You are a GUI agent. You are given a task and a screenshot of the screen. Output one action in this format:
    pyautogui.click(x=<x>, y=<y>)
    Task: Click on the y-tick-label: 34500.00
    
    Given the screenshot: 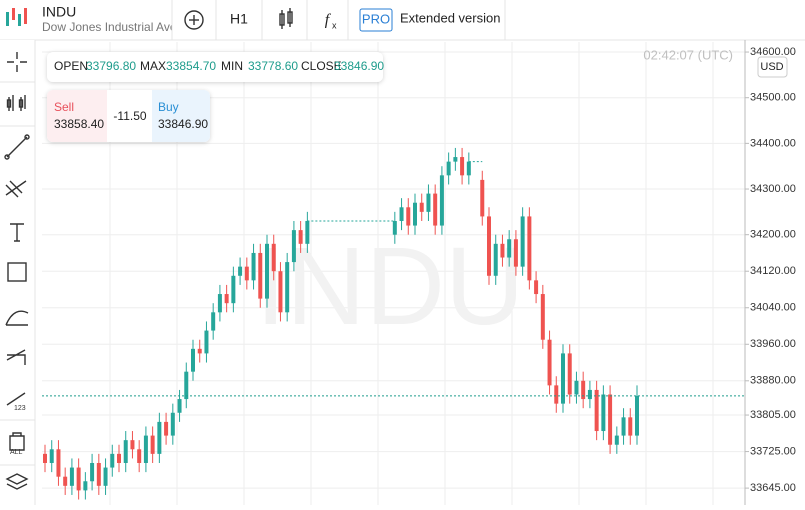 What is the action you would take?
    pyautogui.click(x=773, y=98)
    